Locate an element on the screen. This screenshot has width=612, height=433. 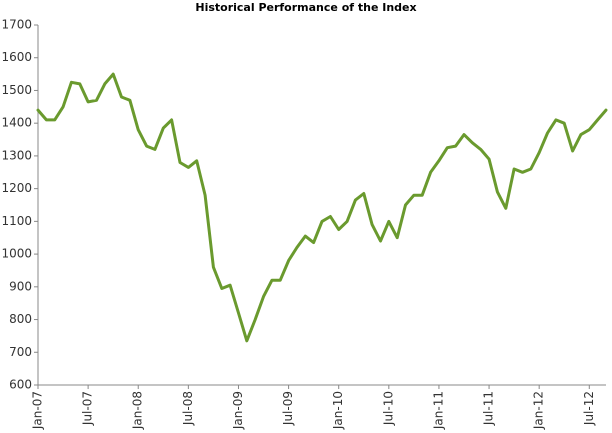
y-tick-label: 1500 is located at coordinates (16, 90).